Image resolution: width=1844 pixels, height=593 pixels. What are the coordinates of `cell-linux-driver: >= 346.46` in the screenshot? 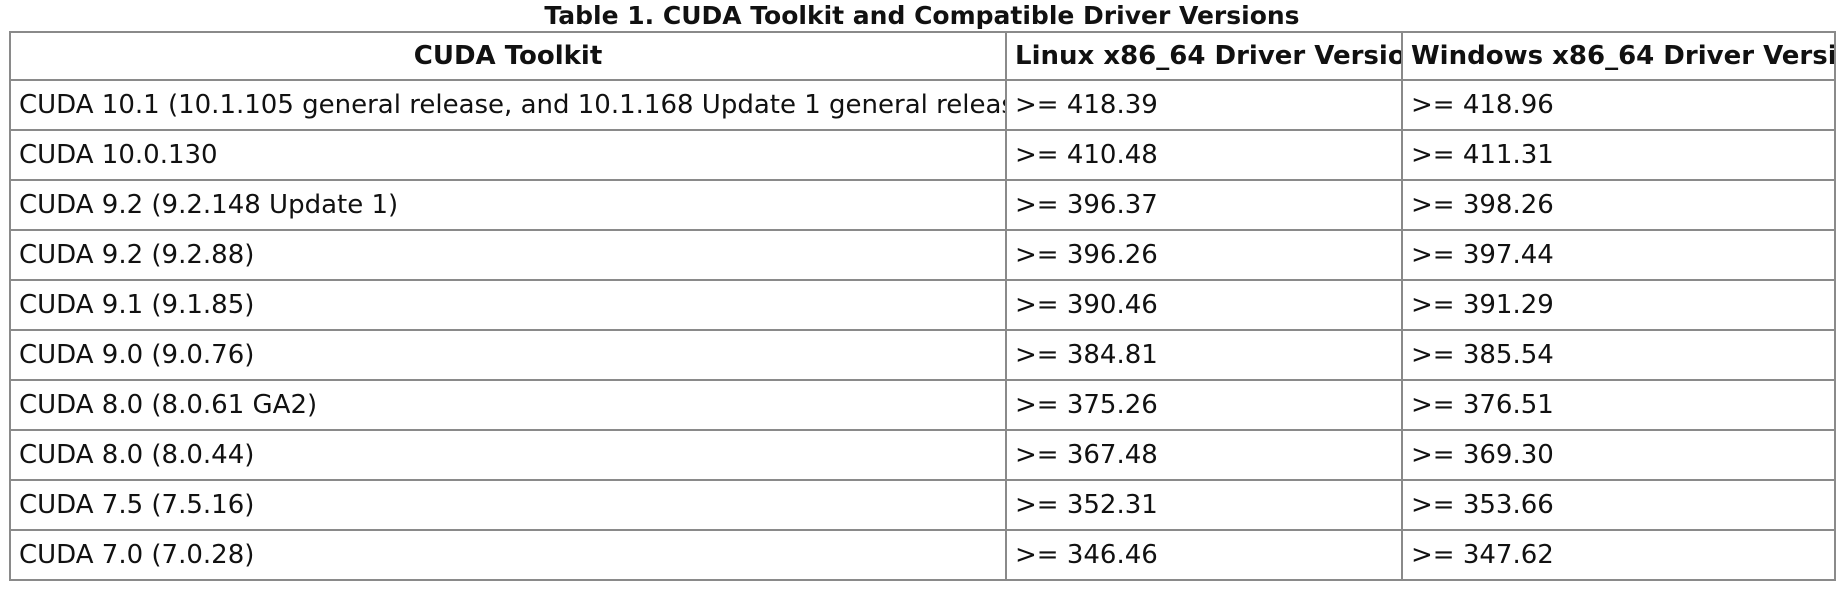 It's located at (1204, 555).